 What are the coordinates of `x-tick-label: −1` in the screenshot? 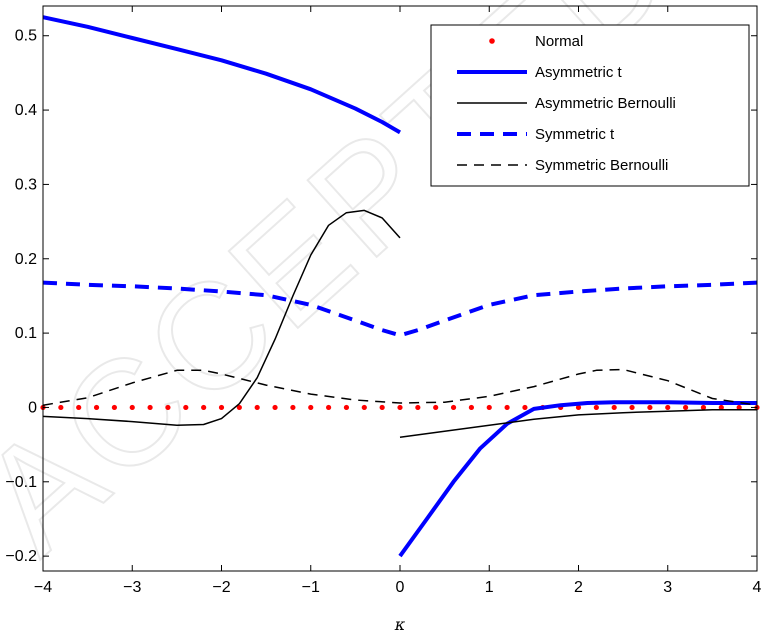 It's located at (311, 587).